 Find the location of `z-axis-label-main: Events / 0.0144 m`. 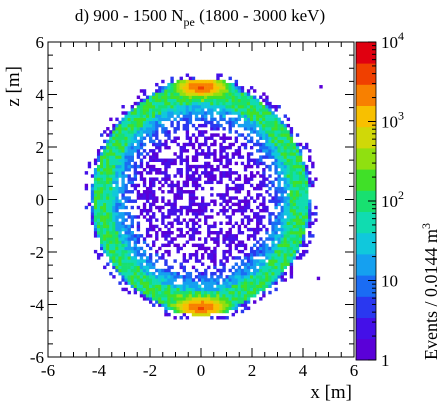

z-axis-label-main: Events / 0.0144 m is located at coordinates (431, 294).